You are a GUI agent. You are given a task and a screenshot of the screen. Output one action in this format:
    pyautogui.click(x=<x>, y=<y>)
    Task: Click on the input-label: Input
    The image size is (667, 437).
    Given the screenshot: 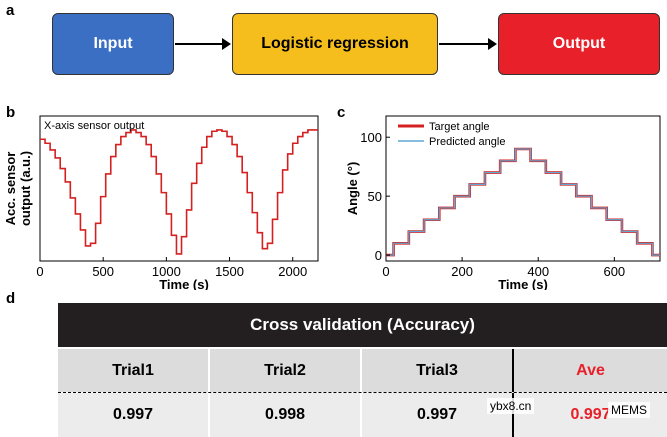 What is the action you would take?
    pyautogui.click(x=113, y=43)
    